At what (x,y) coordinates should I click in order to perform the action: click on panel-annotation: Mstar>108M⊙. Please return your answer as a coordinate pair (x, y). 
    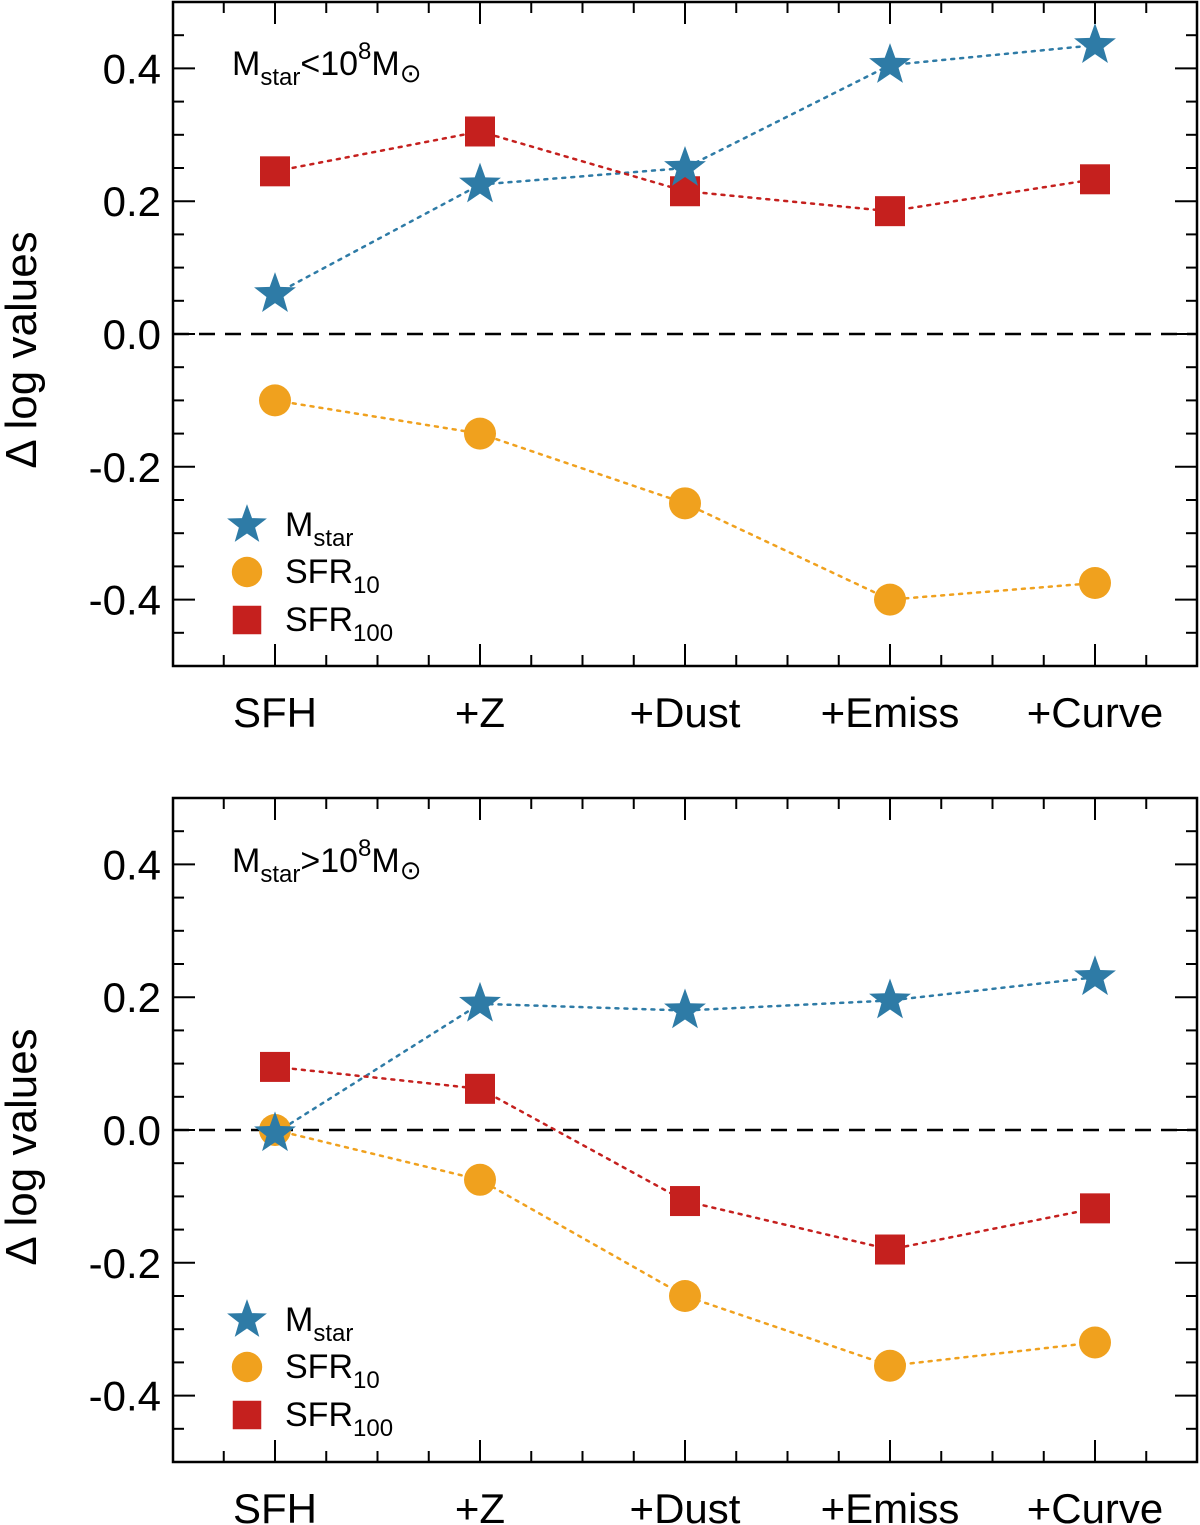
    Looking at the image, I should click on (327, 861).